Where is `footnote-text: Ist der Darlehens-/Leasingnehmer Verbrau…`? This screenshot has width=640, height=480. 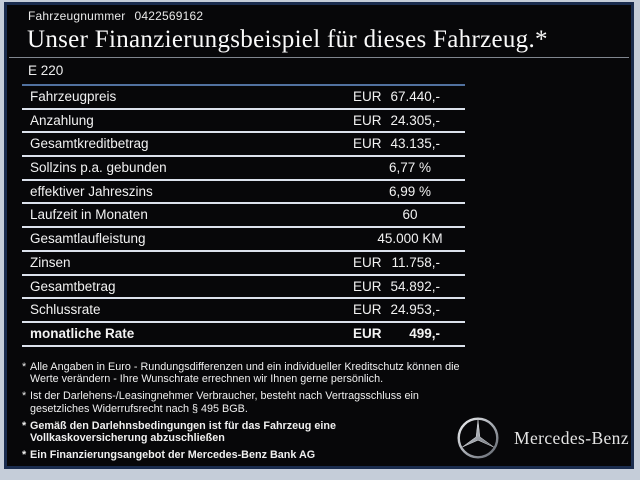 footnote-text: Ist der Darlehens-/Leasingnehmer Verbrau… is located at coordinates (224, 402).